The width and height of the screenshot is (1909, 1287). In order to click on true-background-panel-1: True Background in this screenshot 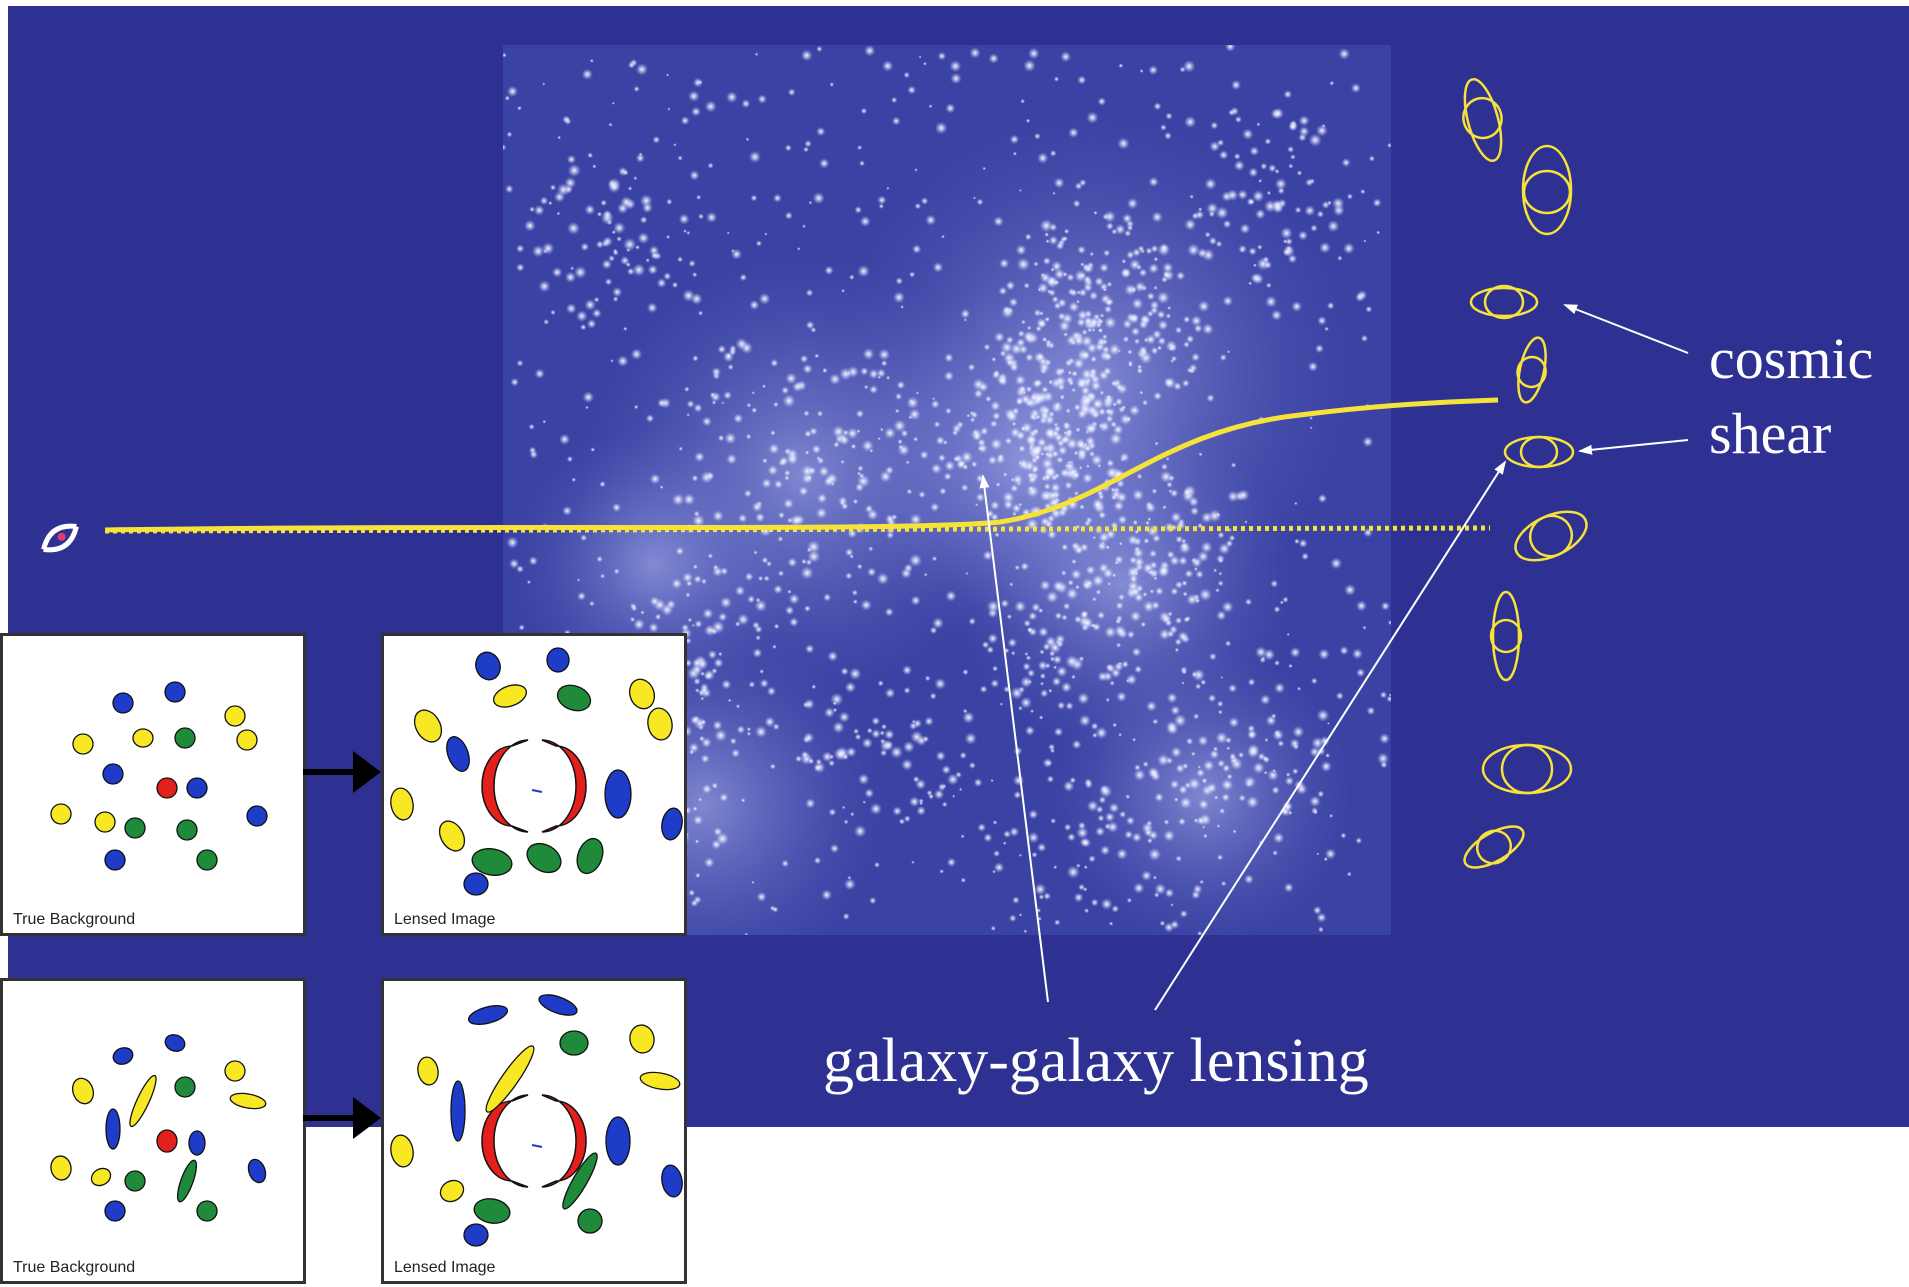, I will do `click(153, 784)`.